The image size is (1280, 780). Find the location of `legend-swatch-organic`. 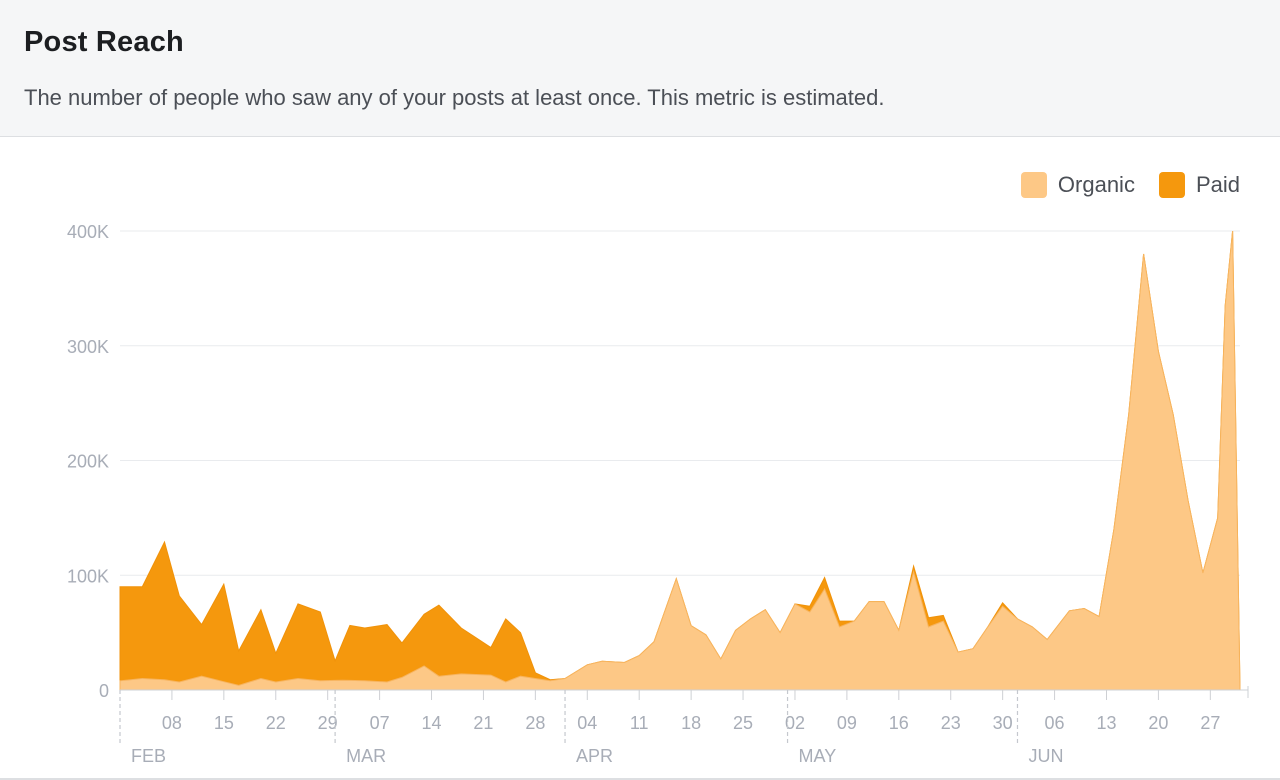

legend-swatch-organic is located at coordinates (1033, 185).